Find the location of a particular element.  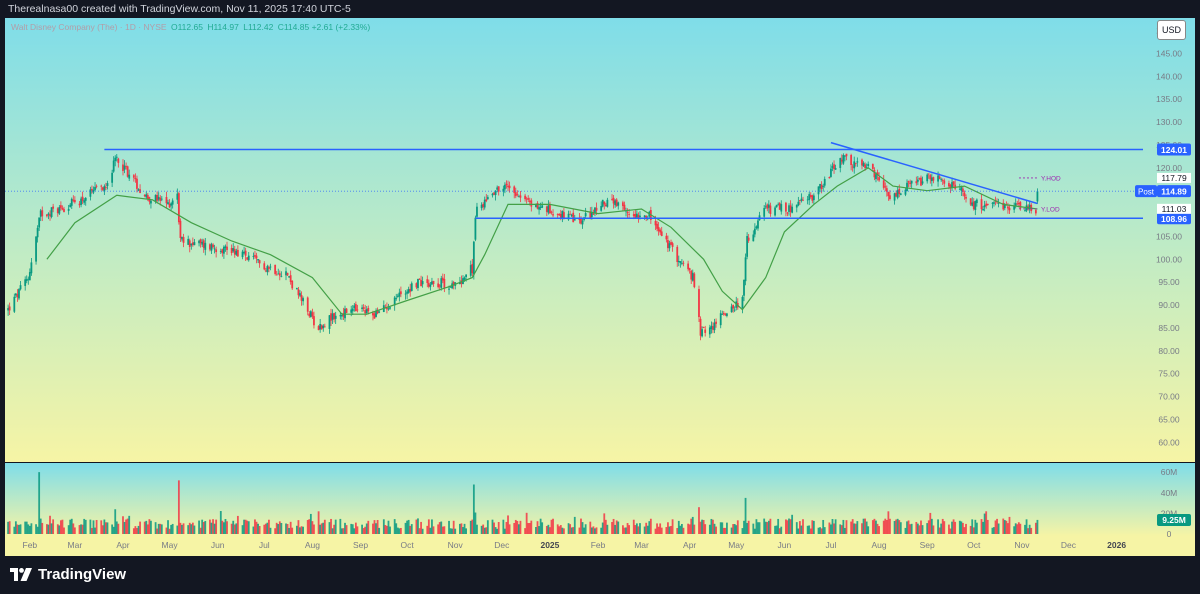

time-tick-label: Oct is located at coordinates (974, 545).